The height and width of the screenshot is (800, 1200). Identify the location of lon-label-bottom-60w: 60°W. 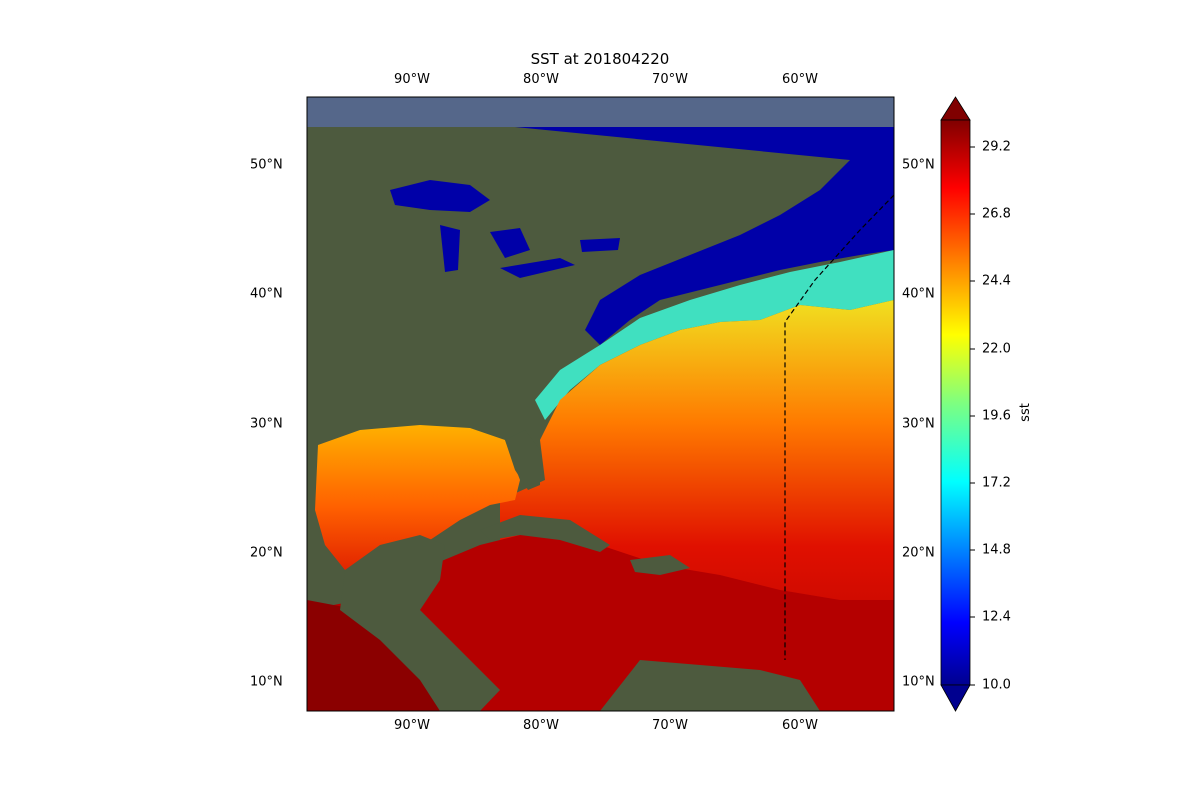
(800, 725).